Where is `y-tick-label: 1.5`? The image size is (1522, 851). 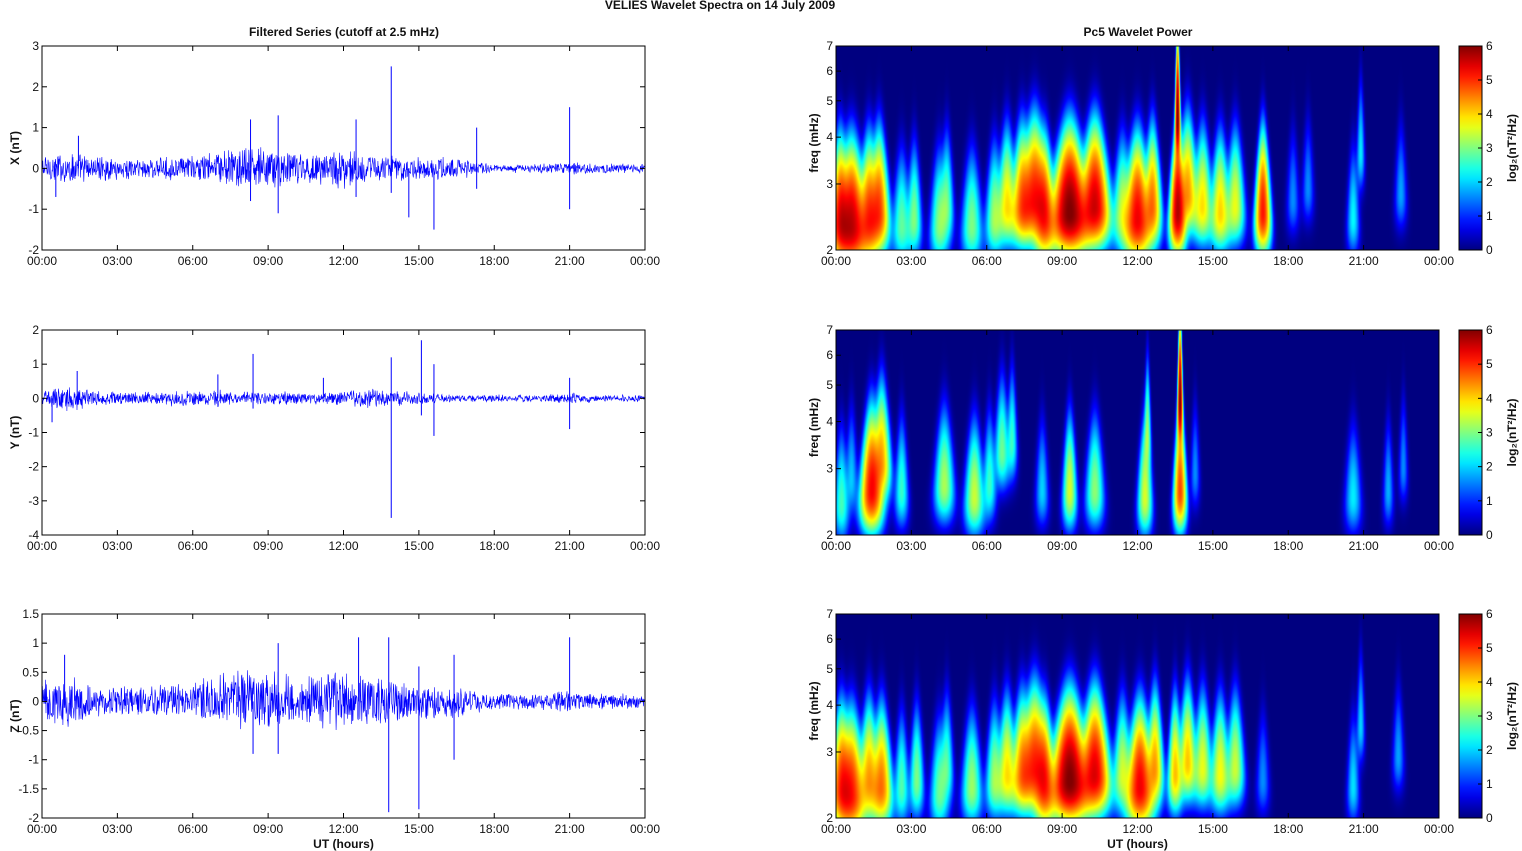
y-tick-label: 1.5 is located at coordinates (30, 614).